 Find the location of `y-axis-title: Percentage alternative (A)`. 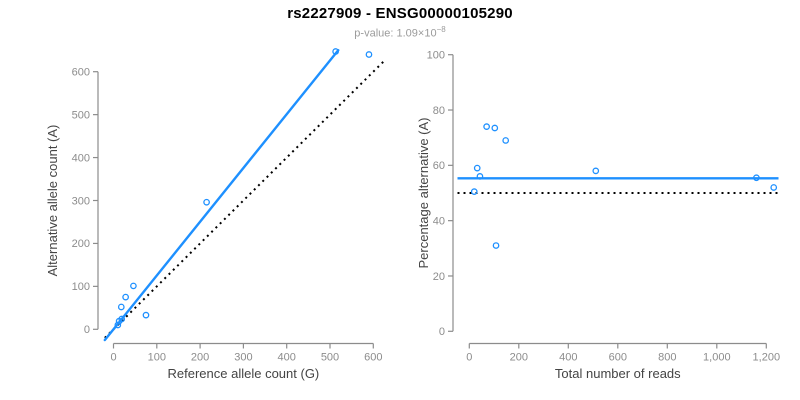

y-axis-title: Percentage alternative (A) is located at coordinates (423, 192).